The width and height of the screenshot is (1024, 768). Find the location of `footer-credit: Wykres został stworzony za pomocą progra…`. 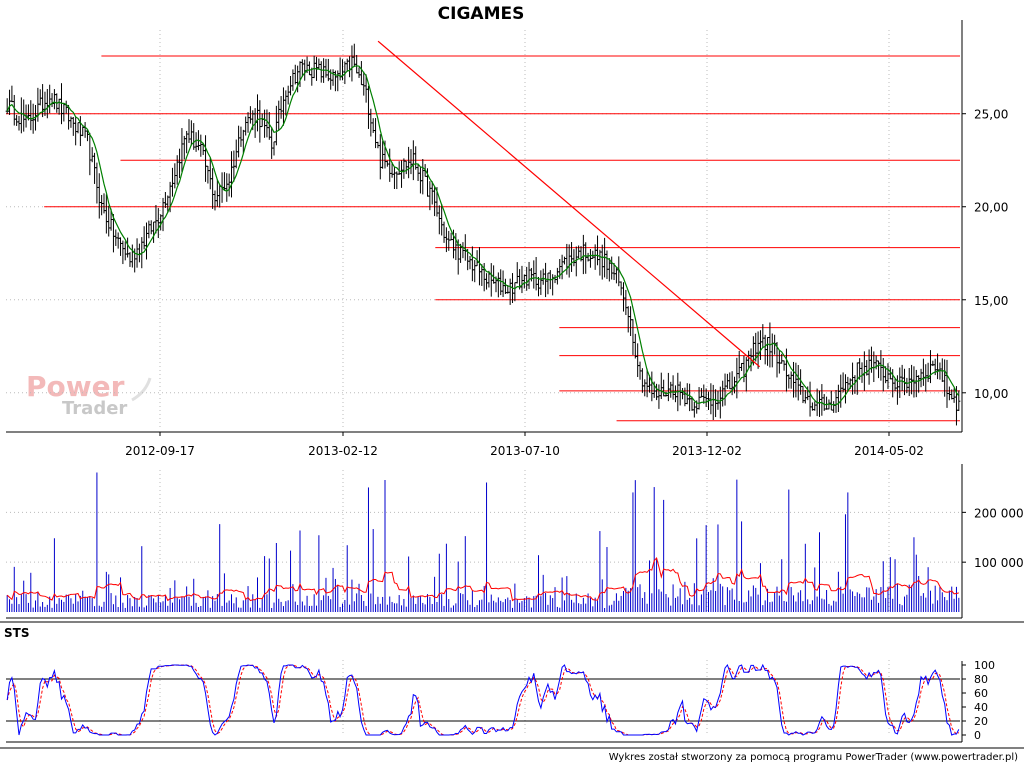

footer-credit: Wykres został stworzony za pomocą progra… is located at coordinates (813, 757).